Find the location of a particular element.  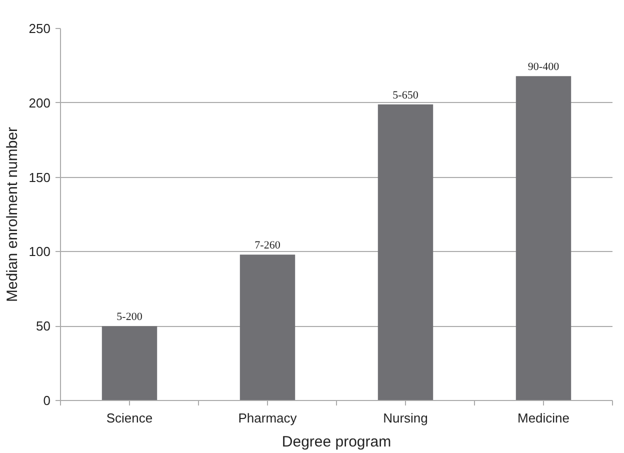

x-tick-label: Pharmacy is located at coordinates (268, 418).